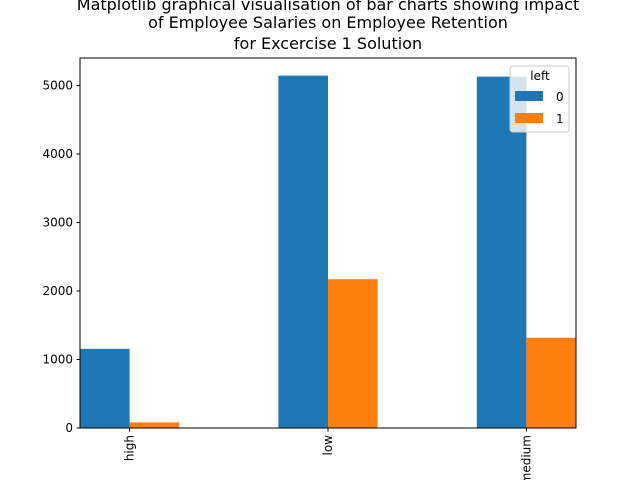 The width and height of the screenshot is (640, 480). I want to click on x-tick-label-low: low, so click(328, 445).